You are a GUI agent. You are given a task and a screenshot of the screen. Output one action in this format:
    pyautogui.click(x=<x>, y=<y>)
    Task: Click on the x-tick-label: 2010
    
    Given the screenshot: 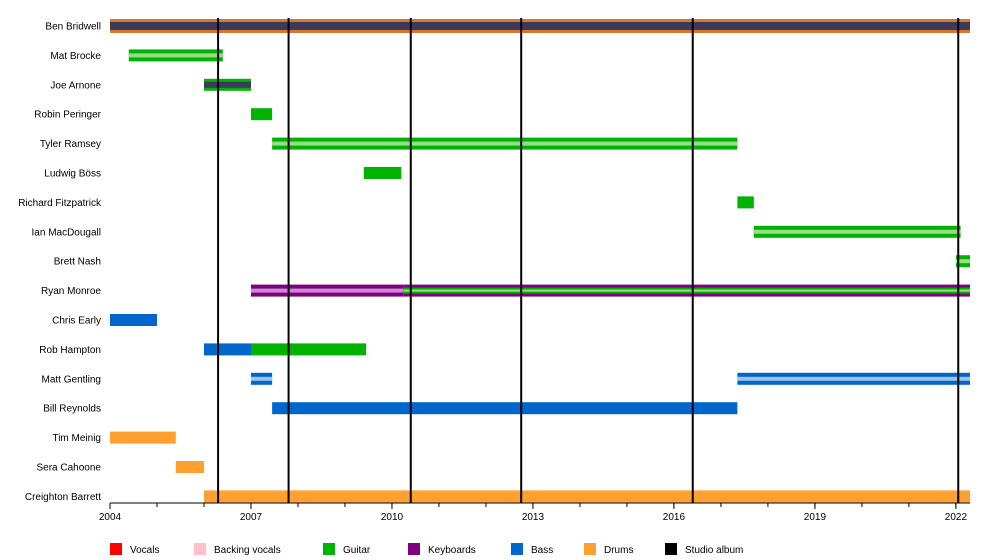 What is the action you would take?
    pyautogui.click(x=392, y=517)
    